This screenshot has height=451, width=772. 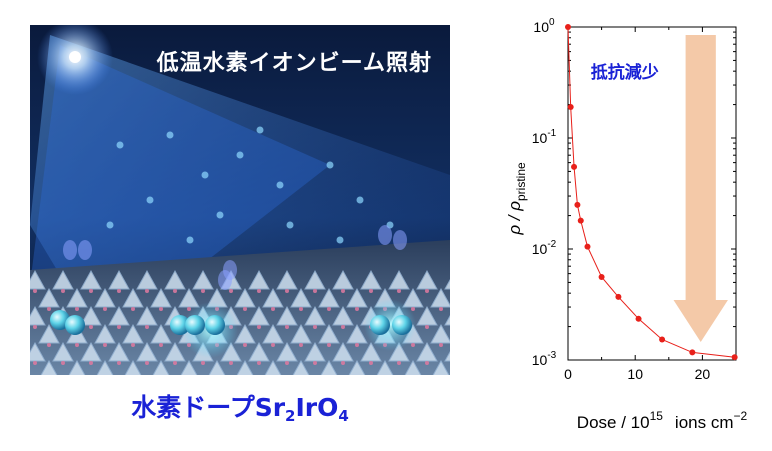 What do you see at coordinates (521, 181) in the screenshot?
I see `y-axis-label-sub: pristine` at bounding box center [521, 181].